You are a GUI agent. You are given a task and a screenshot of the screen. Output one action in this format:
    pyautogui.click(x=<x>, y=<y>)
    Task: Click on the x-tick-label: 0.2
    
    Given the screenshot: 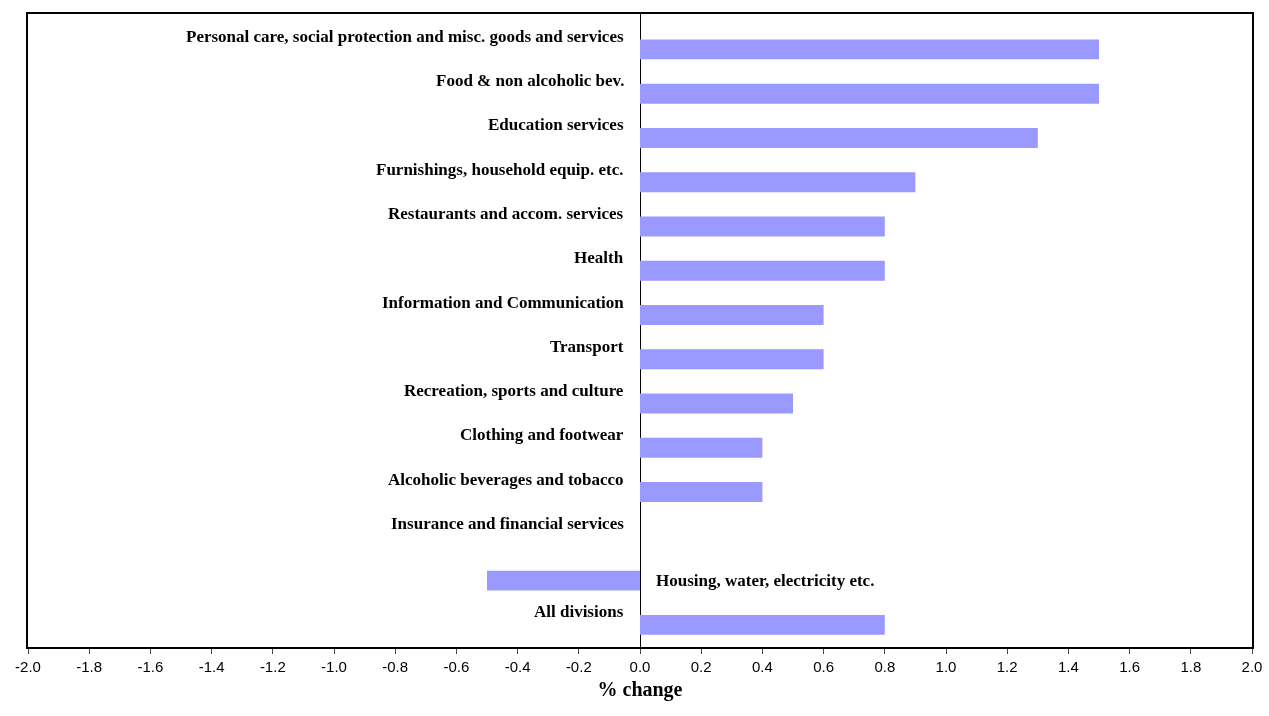 What is the action you would take?
    pyautogui.click(x=701, y=666)
    